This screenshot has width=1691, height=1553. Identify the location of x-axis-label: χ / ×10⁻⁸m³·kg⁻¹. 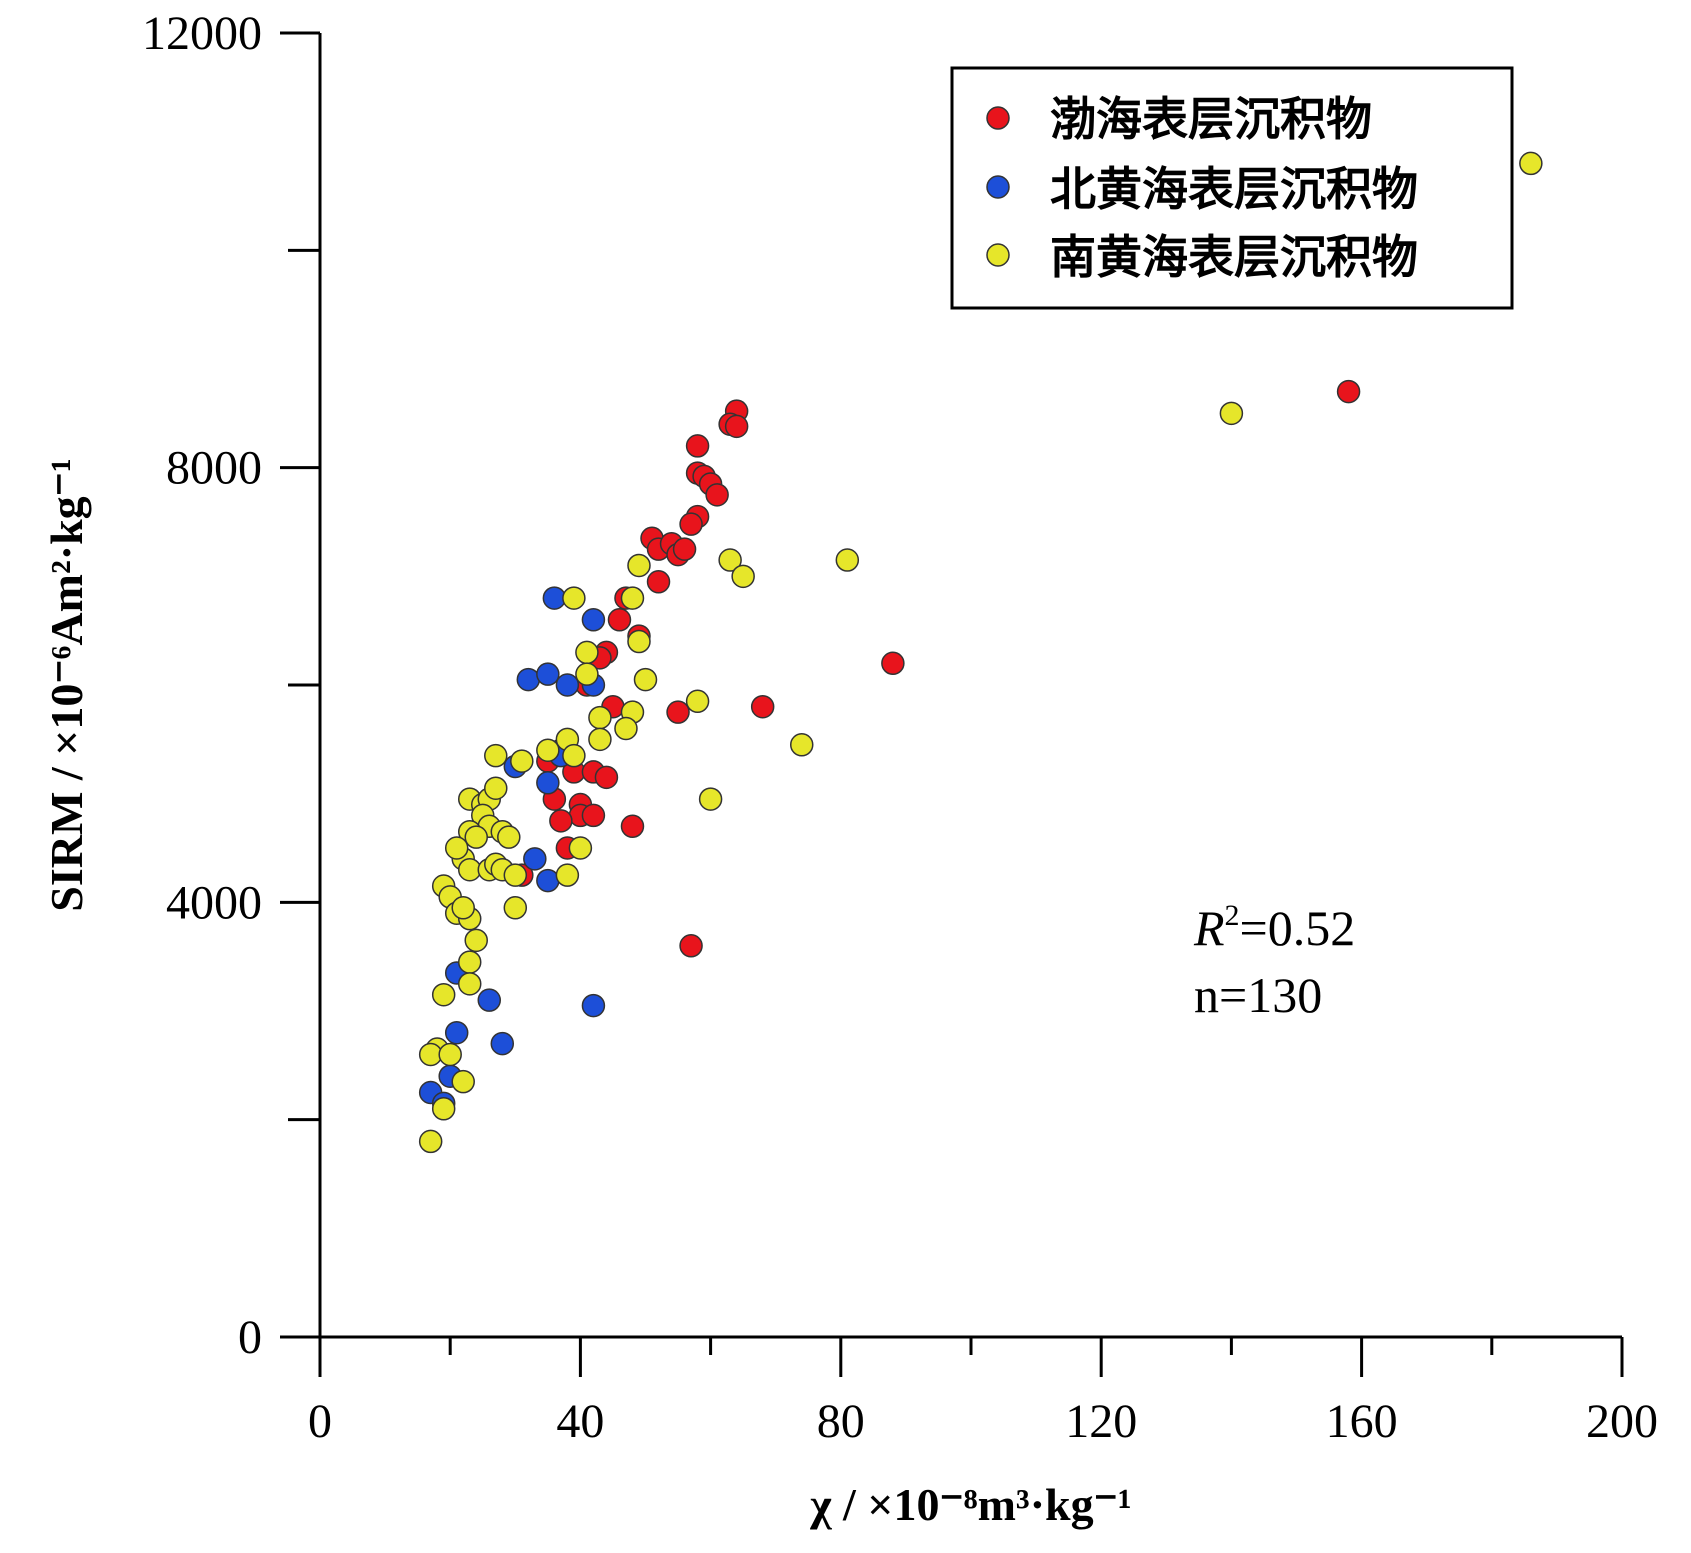
(970, 1504).